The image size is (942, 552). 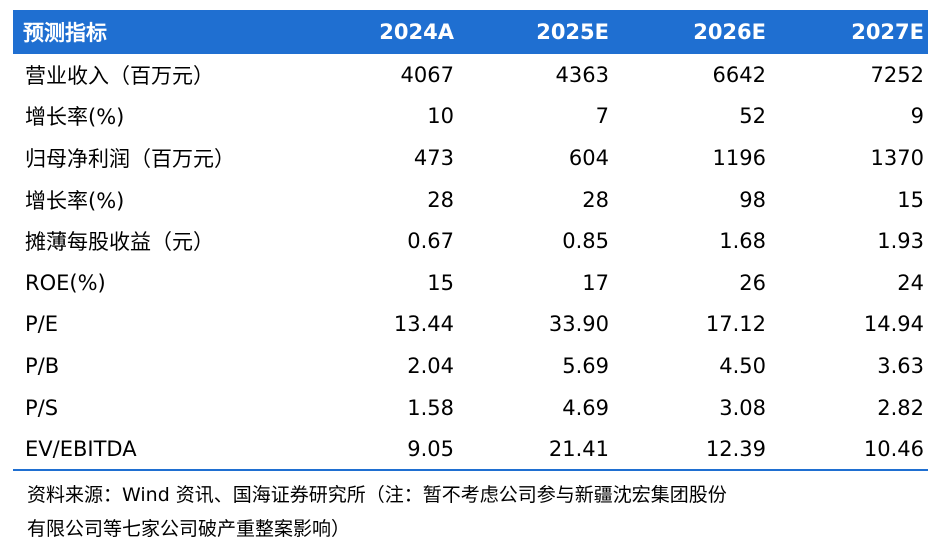 I want to click on cell-value: 4363, so click(x=582, y=74).